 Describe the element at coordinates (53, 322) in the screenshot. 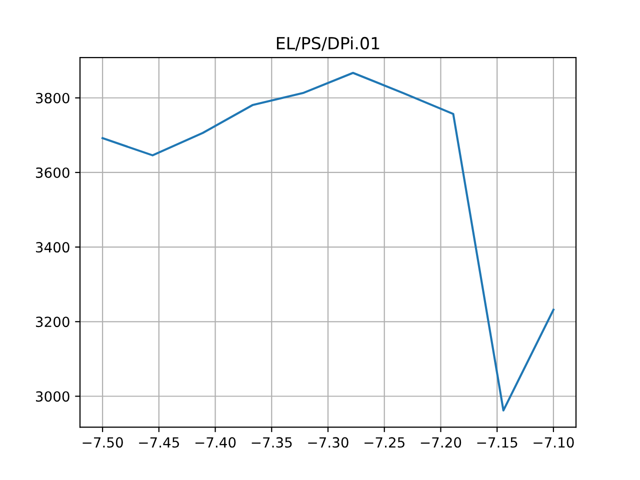

I see `y-tick-label: 3200` at that location.